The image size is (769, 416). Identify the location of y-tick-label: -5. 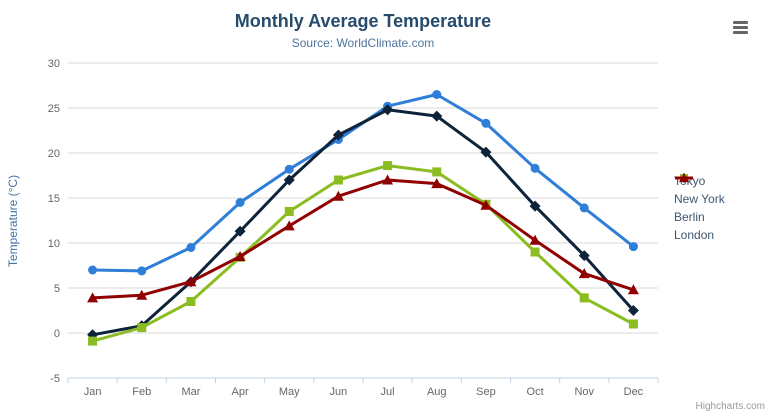
(55, 379).